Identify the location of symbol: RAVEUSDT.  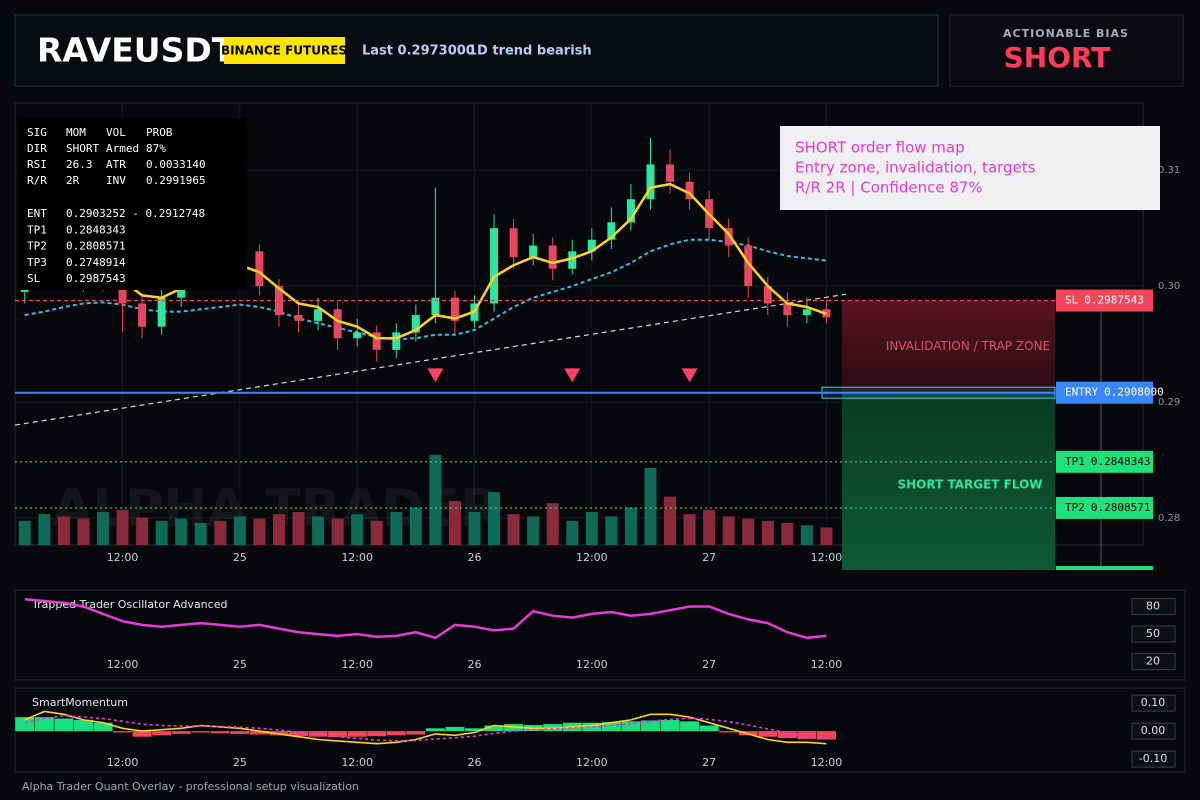
(136, 50).